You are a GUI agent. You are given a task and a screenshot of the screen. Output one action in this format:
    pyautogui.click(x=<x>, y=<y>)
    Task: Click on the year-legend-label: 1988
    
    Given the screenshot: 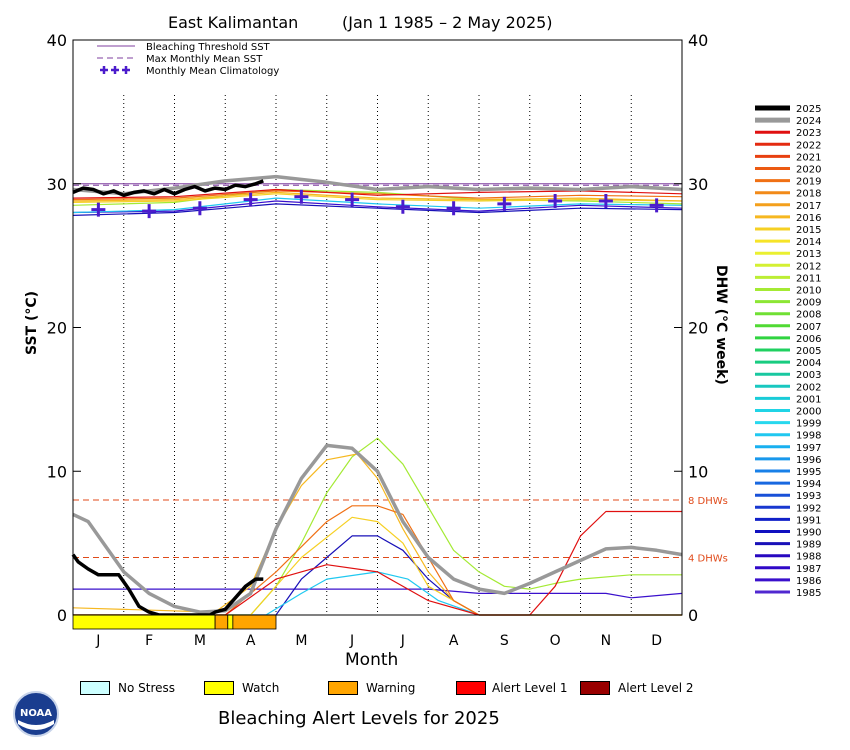 What is the action you would take?
    pyautogui.click(x=808, y=557)
    